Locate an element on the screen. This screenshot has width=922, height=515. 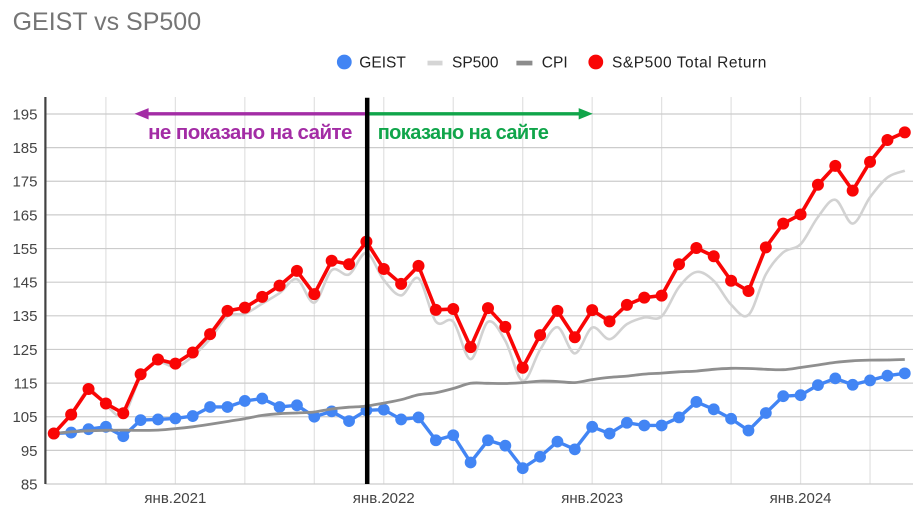
svg-text: 95 is located at coordinates (29, 451).